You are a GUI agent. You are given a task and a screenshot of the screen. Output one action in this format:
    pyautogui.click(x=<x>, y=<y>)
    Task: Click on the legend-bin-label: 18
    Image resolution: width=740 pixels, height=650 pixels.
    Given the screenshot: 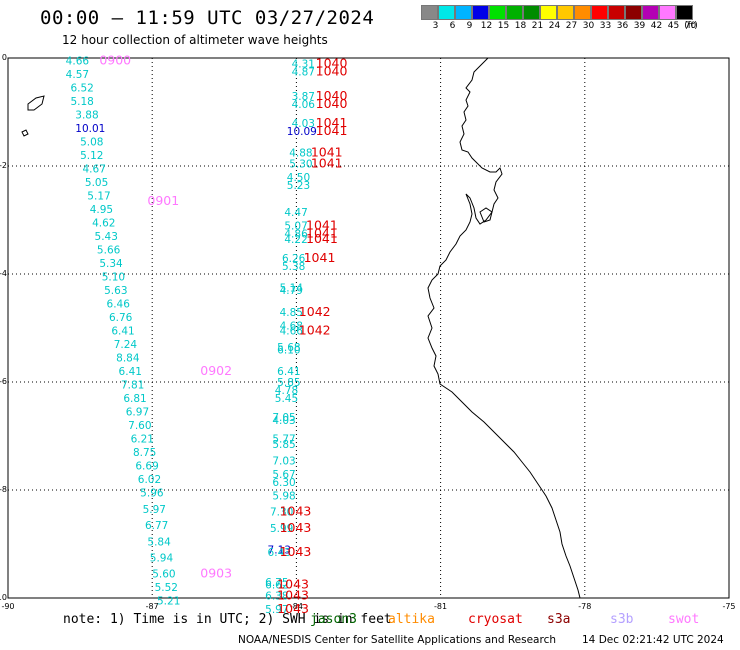 What is the action you would take?
    pyautogui.click(x=520, y=26)
    